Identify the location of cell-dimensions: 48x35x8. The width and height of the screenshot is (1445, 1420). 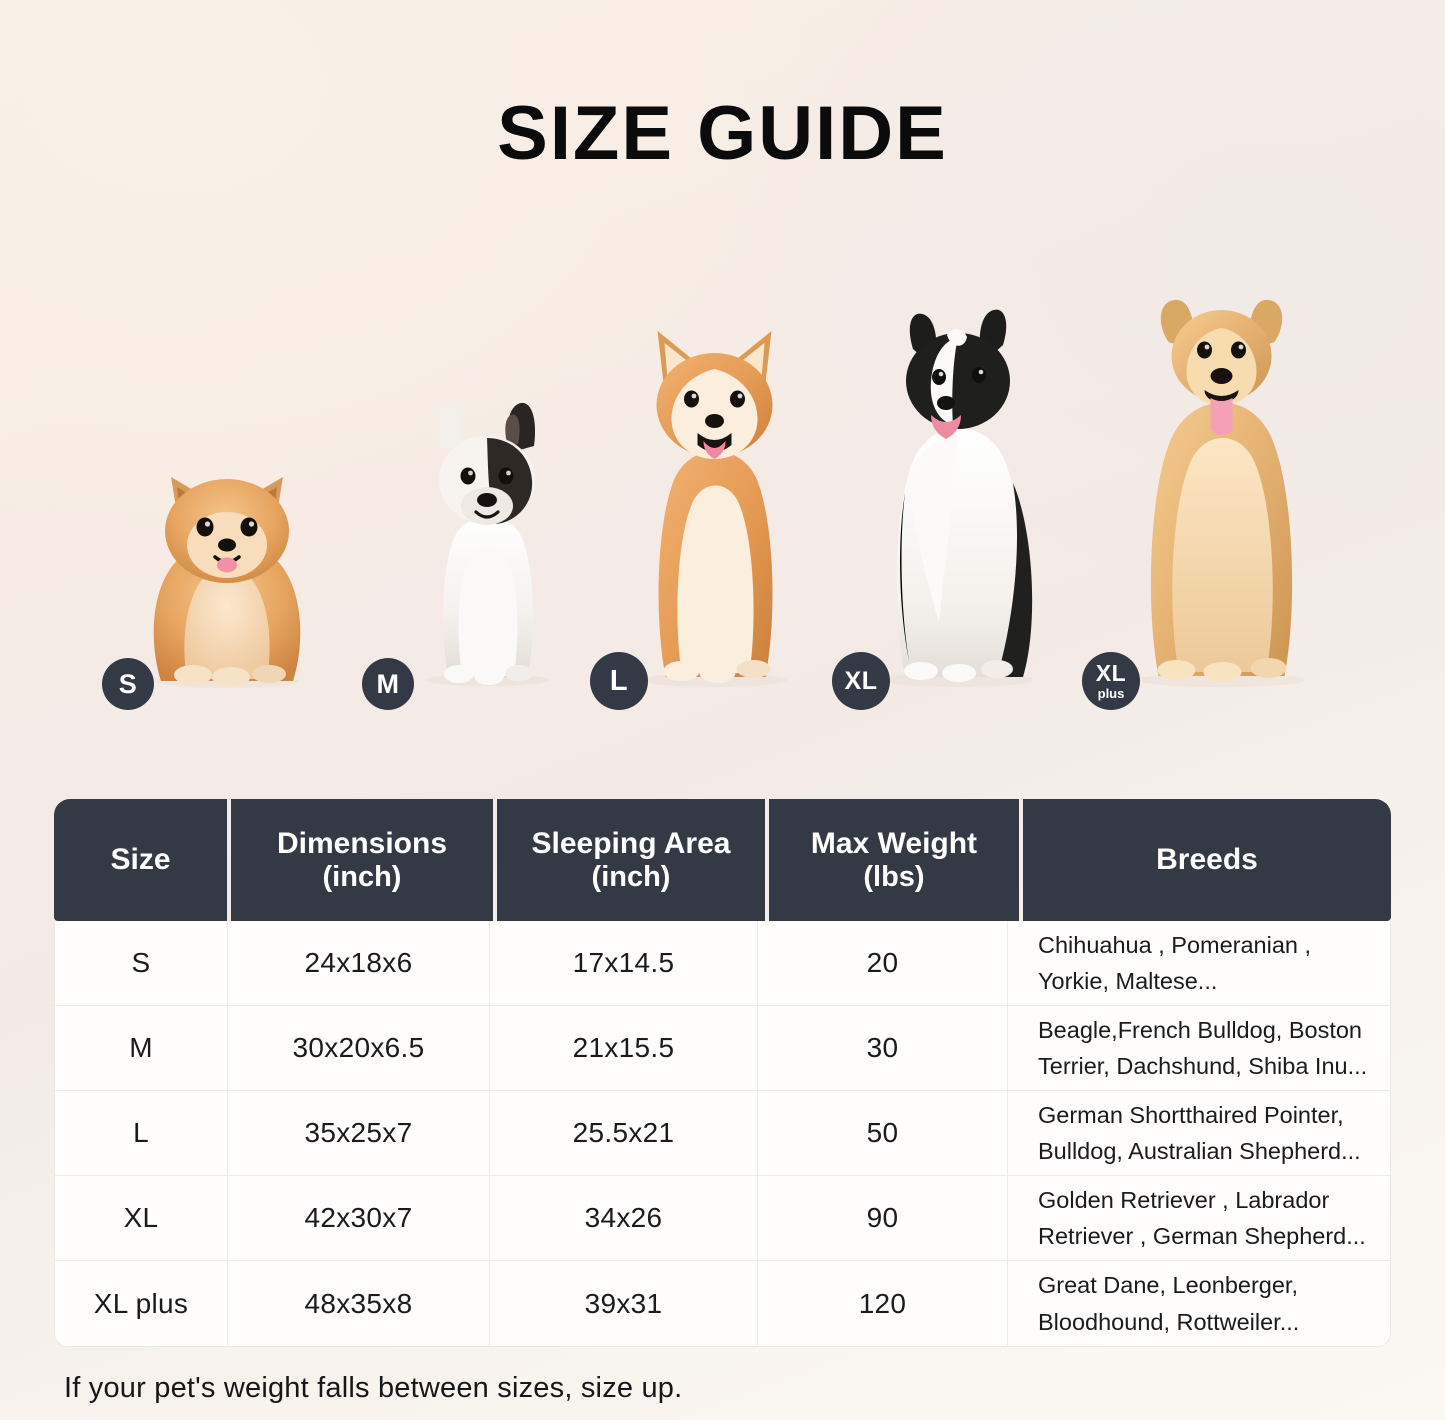
(359, 1303).